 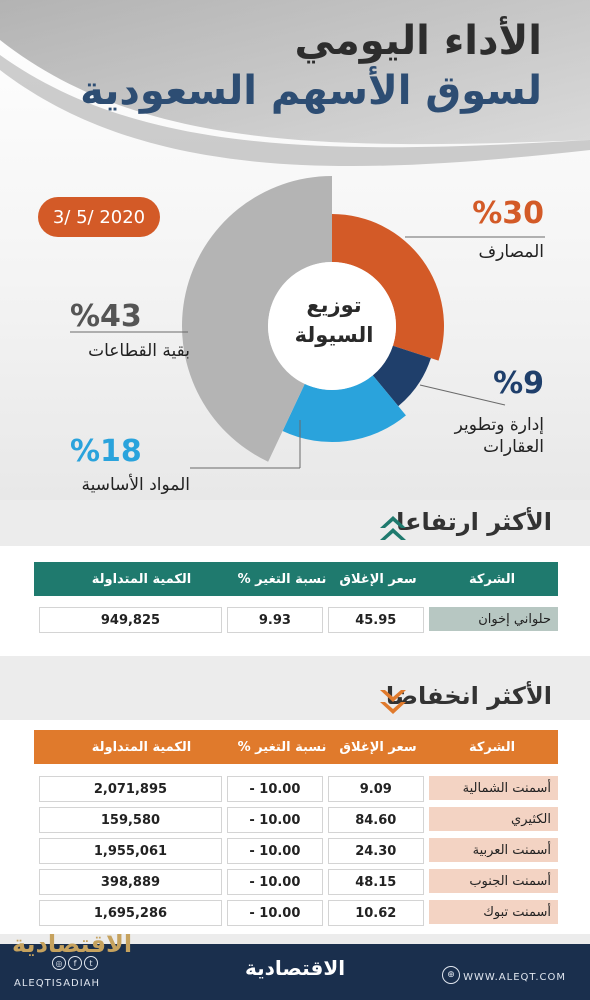 I want to click on table-row: حلواني إخوان 45.95 9.93 949,825, so click(x=296, y=620).